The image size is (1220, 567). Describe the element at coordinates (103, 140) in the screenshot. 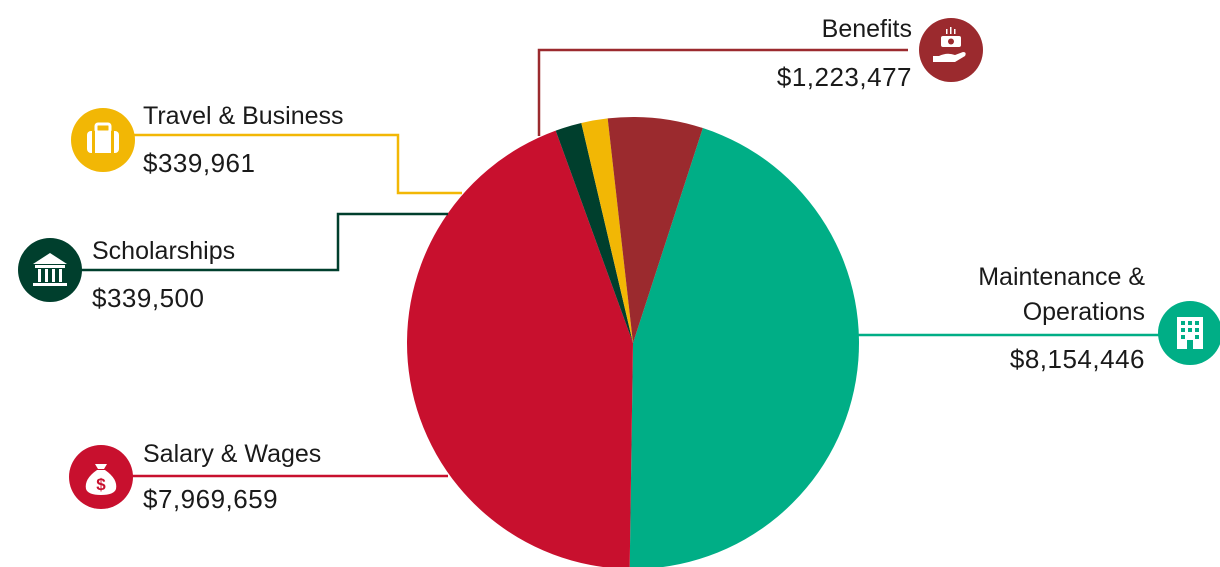

I see `briefcase-icon` at that location.